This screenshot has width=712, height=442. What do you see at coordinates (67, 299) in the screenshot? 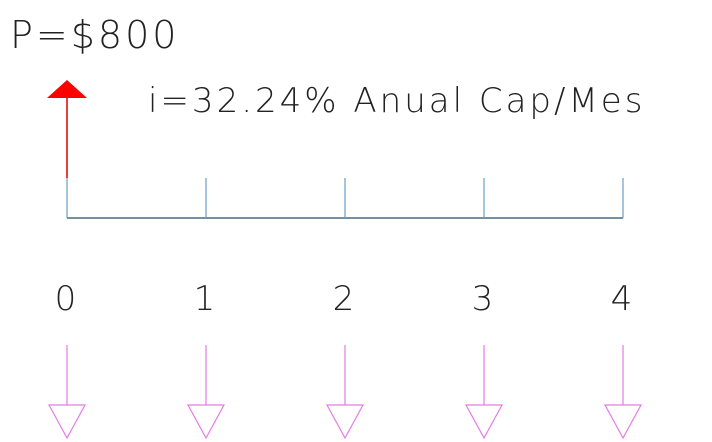
I see `period-label: 0` at bounding box center [67, 299].